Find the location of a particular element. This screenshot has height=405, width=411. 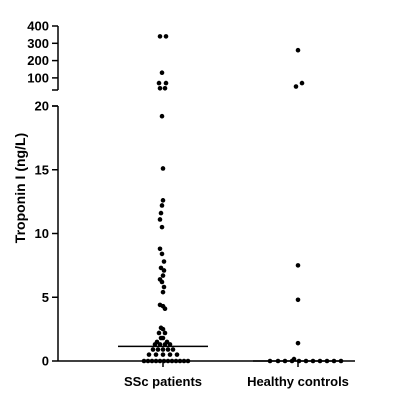

x-axis-ticks: SSc patients Healthy controls is located at coordinates (236, 375).